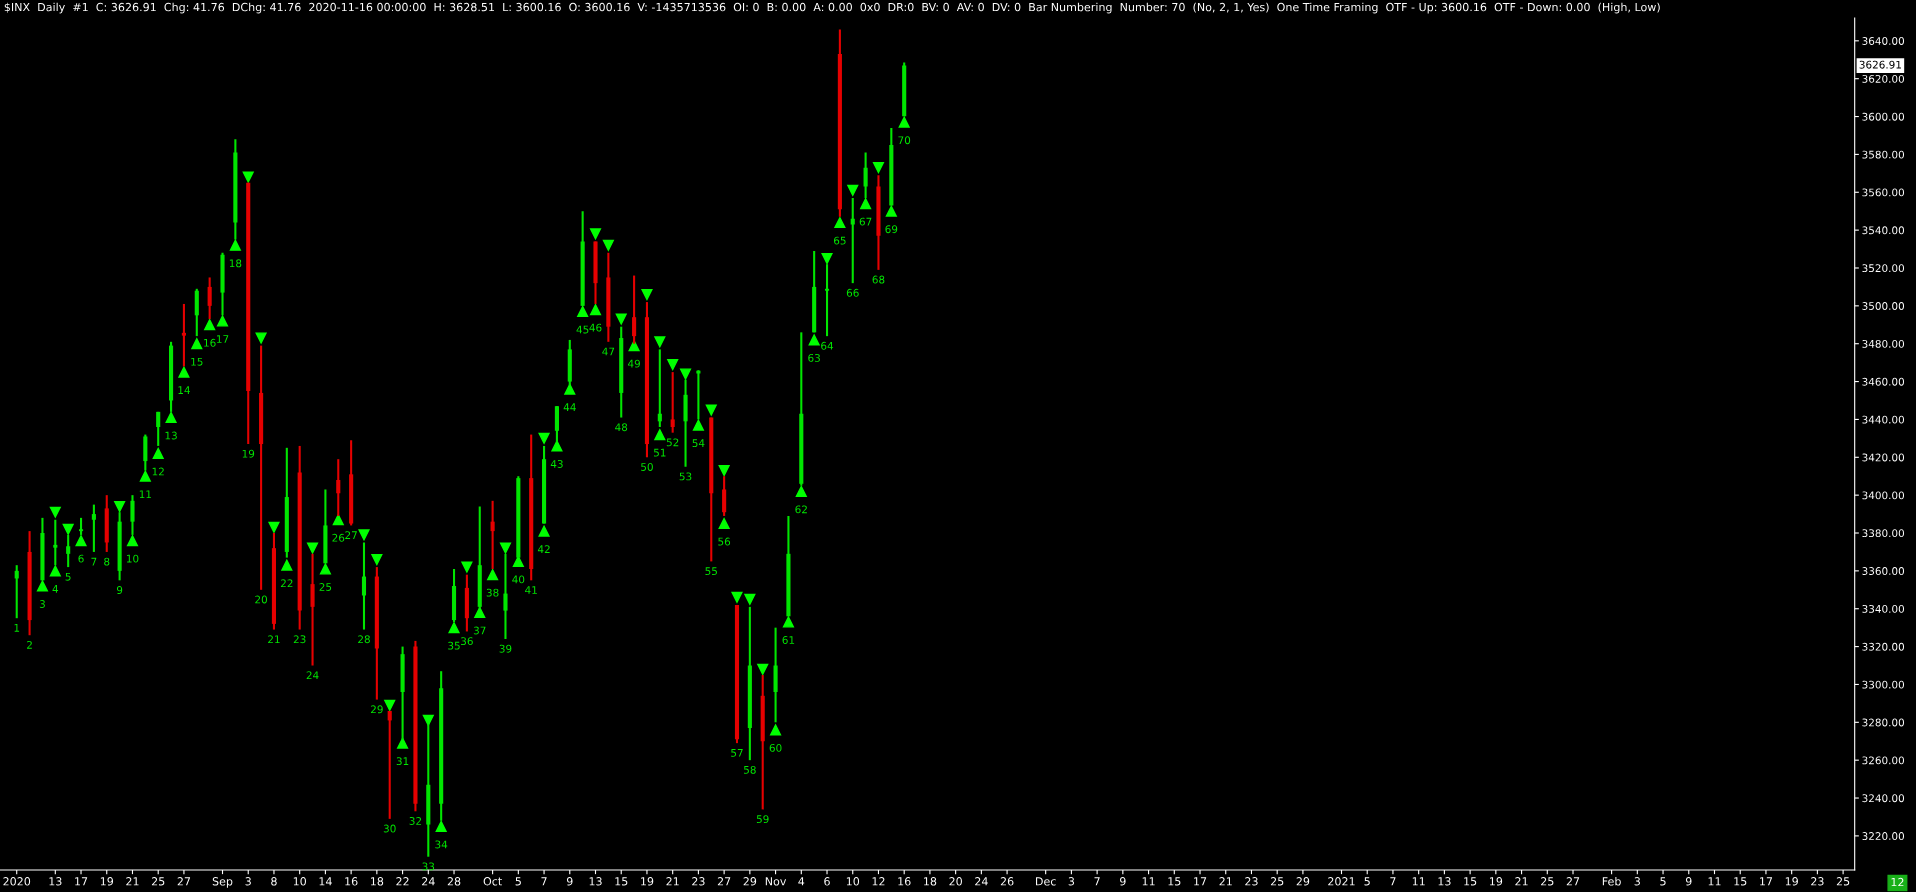 This screenshot has height=892, width=1916. Describe the element at coordinates (1097, 881) in the screenshot. I see `x-tick-label: 7` at that location.